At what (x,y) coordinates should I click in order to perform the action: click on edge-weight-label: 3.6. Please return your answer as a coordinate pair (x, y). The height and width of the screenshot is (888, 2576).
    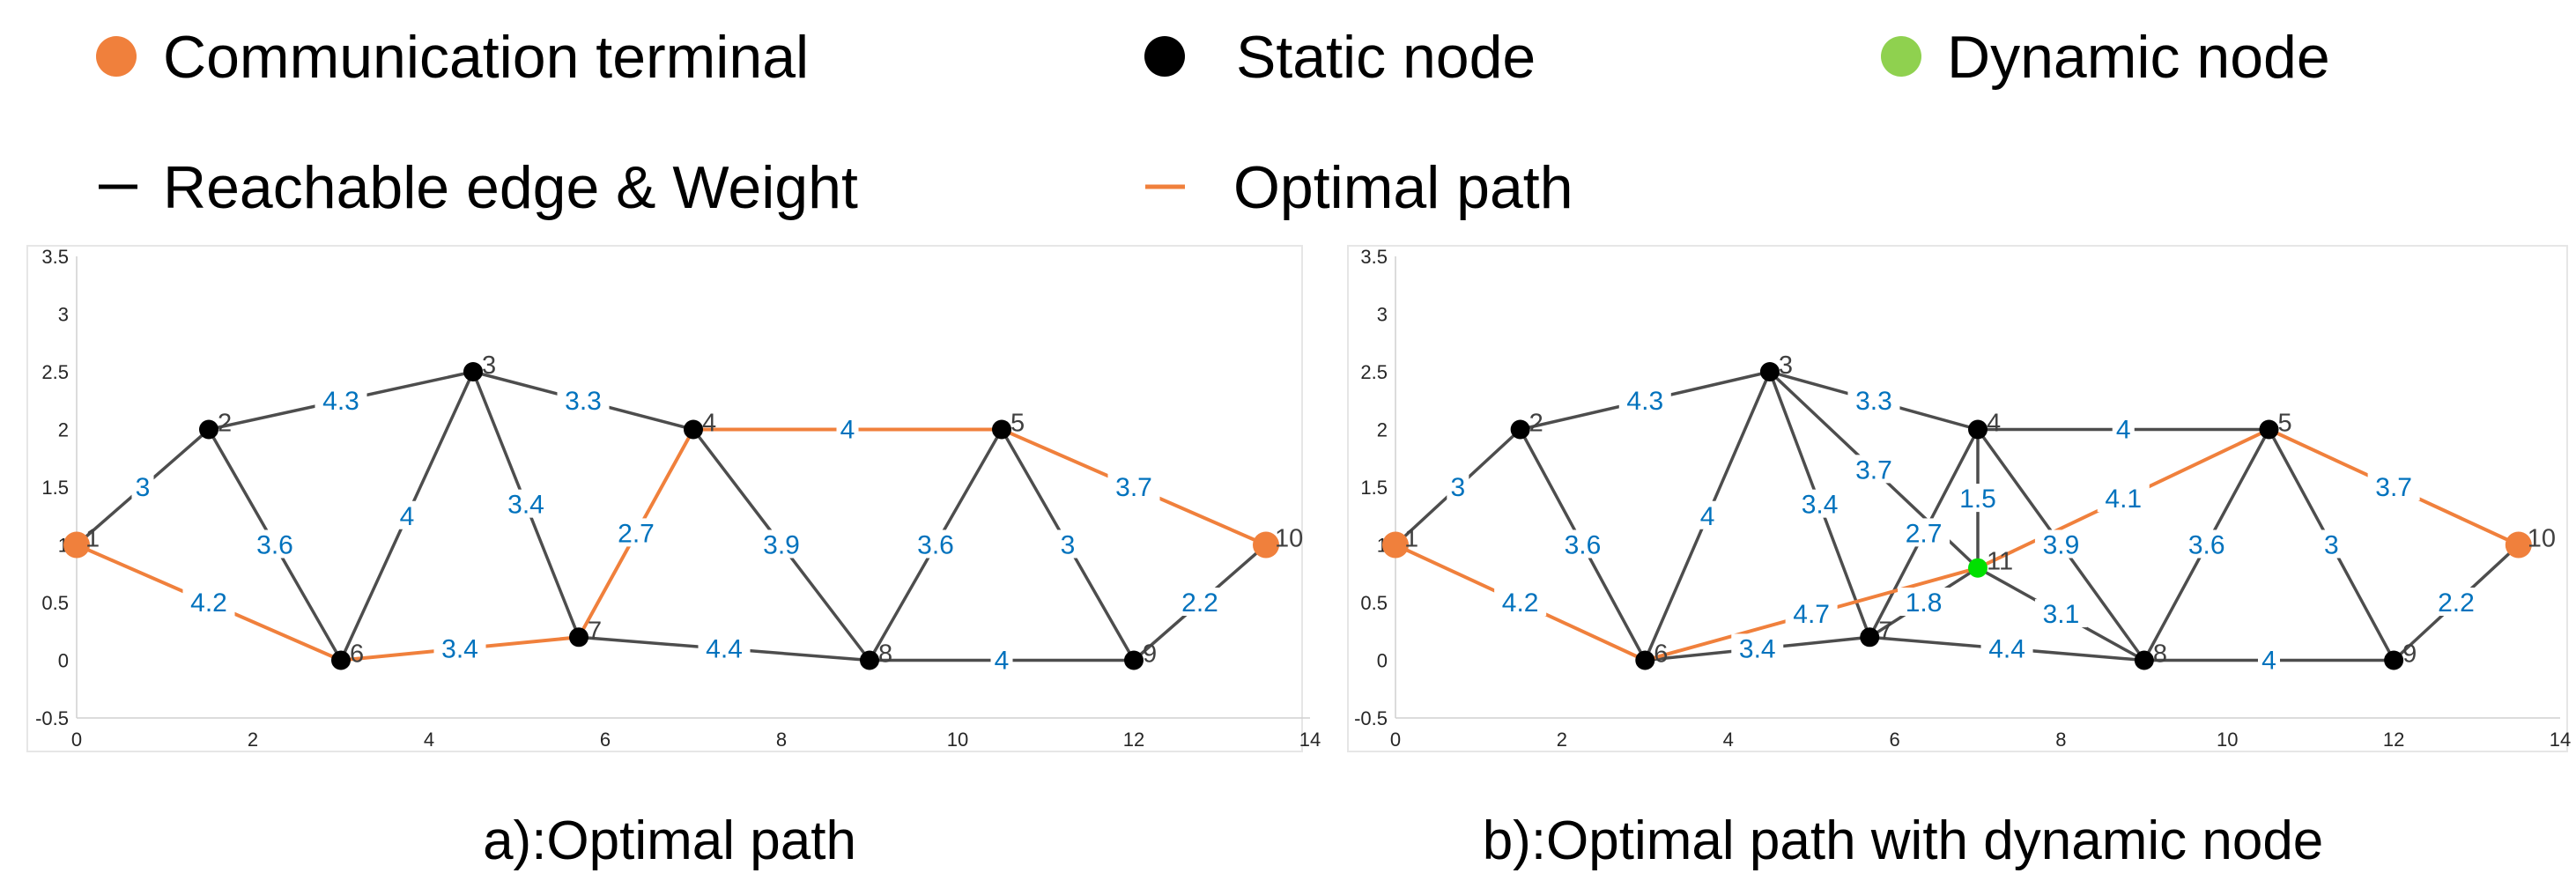
    Looking at the image, I should click on (2207, 545).